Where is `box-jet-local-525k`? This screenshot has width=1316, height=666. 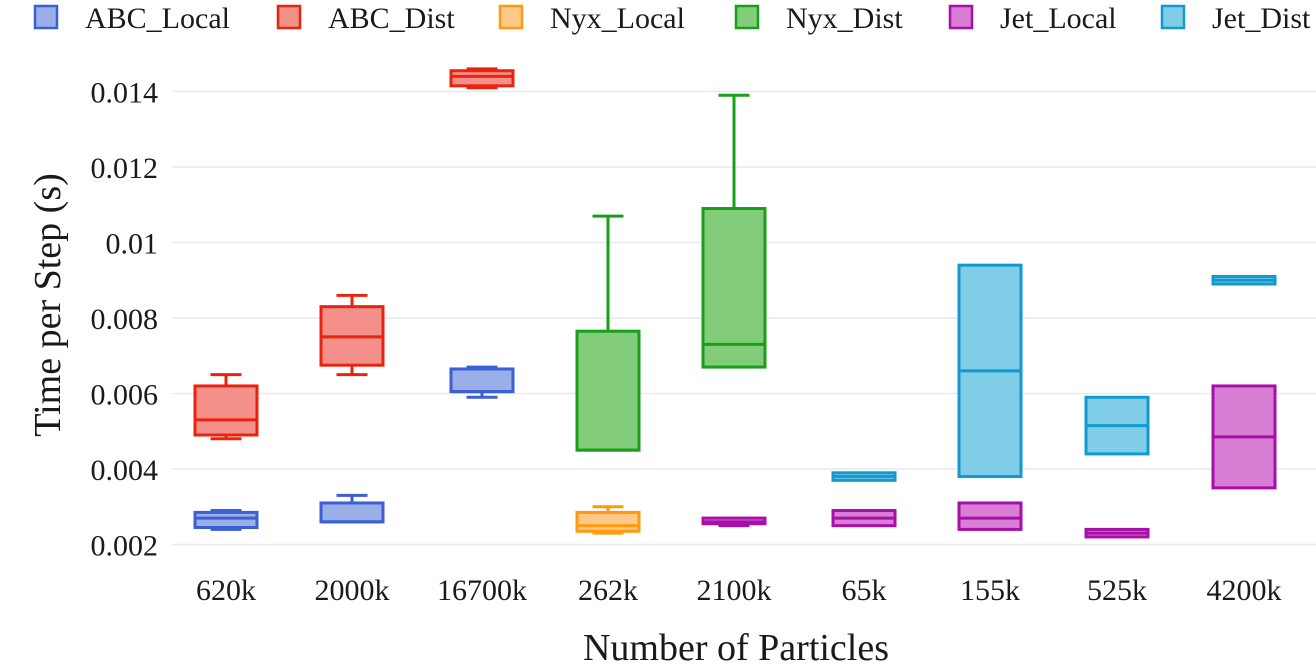 box-jet-local-525k is located at coordinates (1117, 533).